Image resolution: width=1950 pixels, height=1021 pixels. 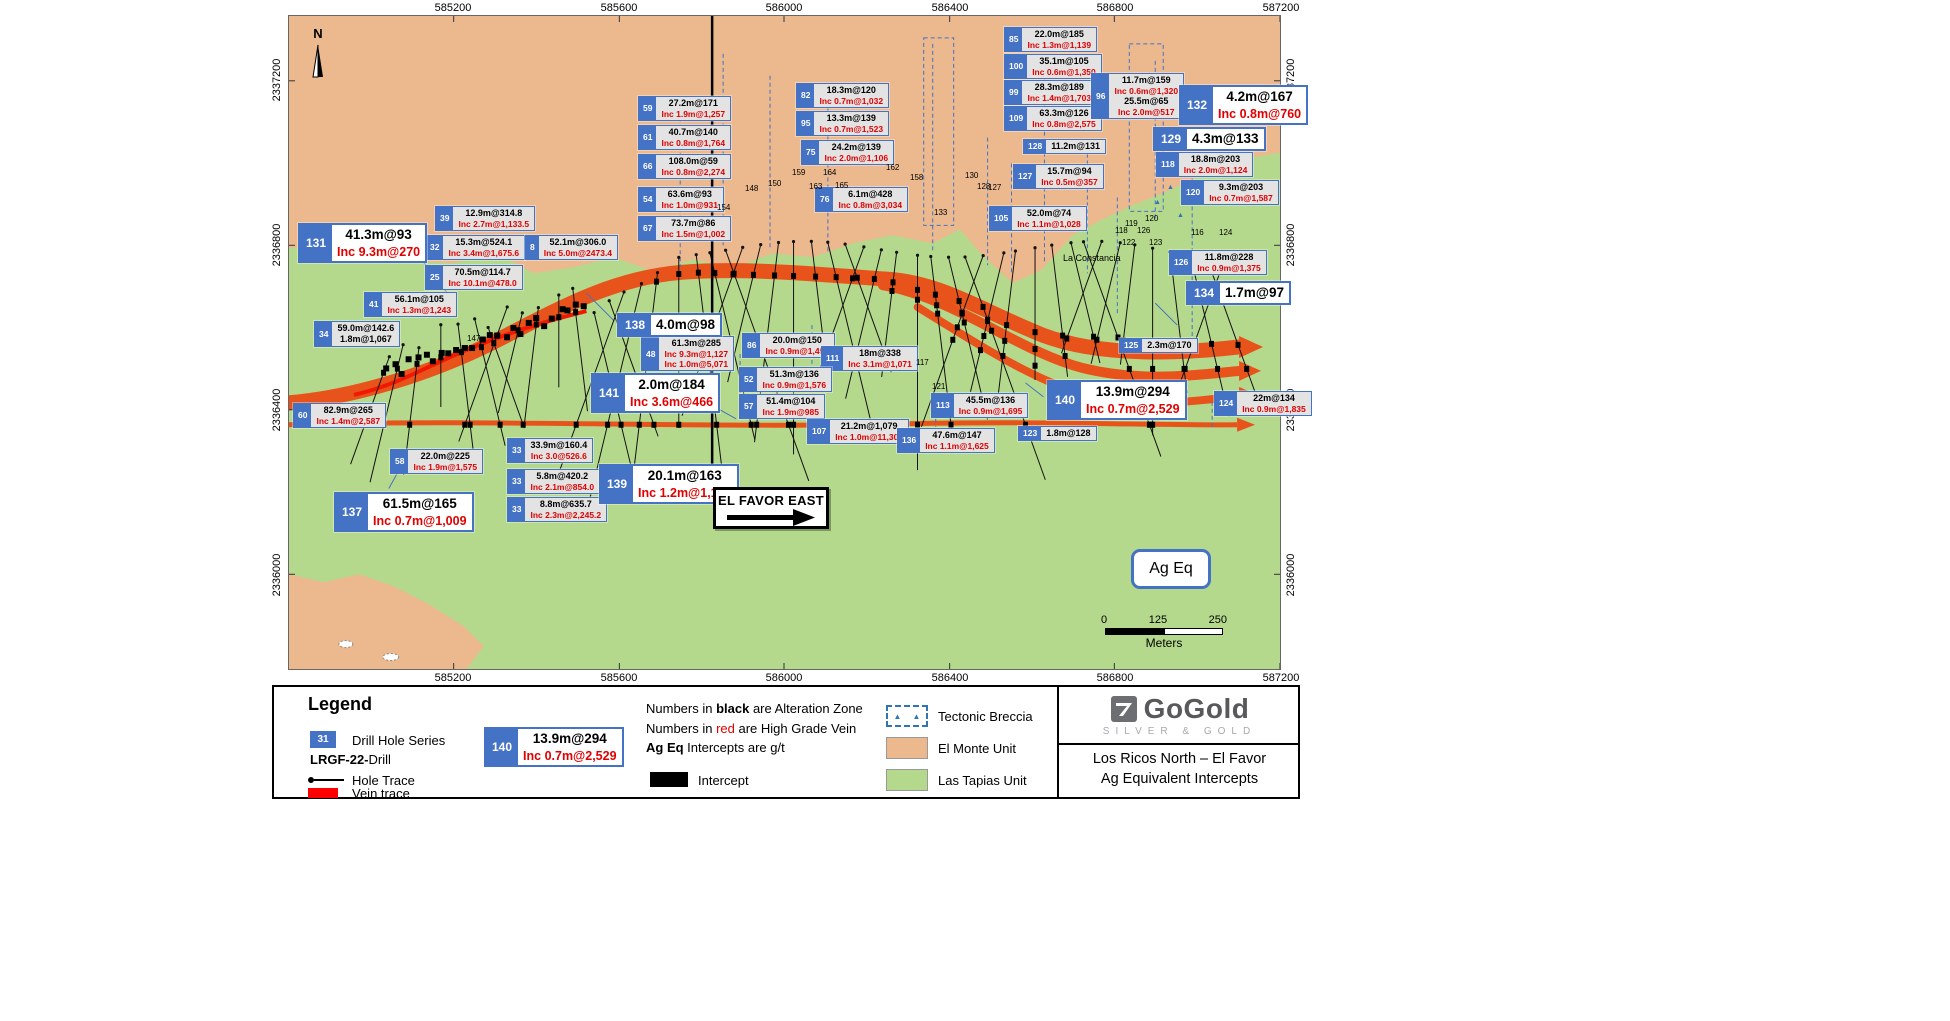 I want to click on hole-id-badge: 127, so click(x=1025, y=176).